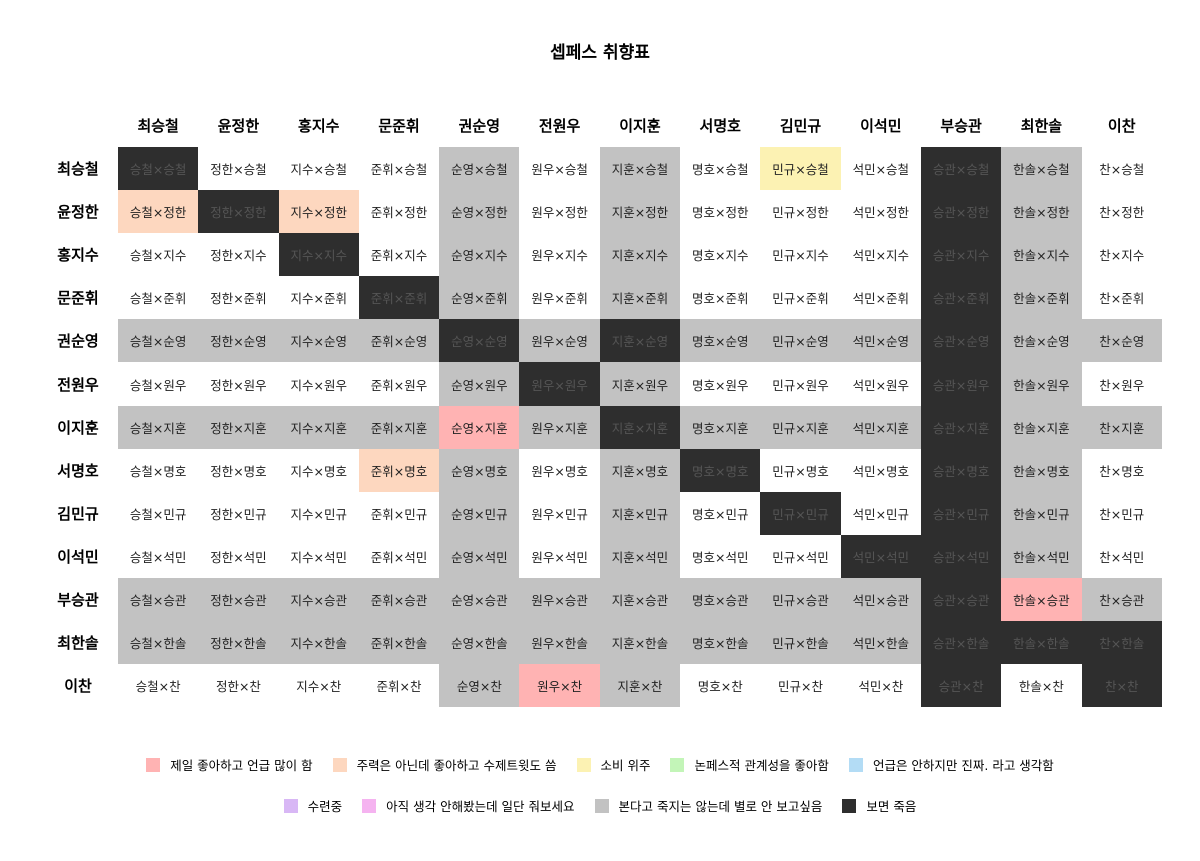 The width and height of the screenshot is (1200, 861). I want to click on pairing-cell: 한솔×승철, so click(1041, 169).